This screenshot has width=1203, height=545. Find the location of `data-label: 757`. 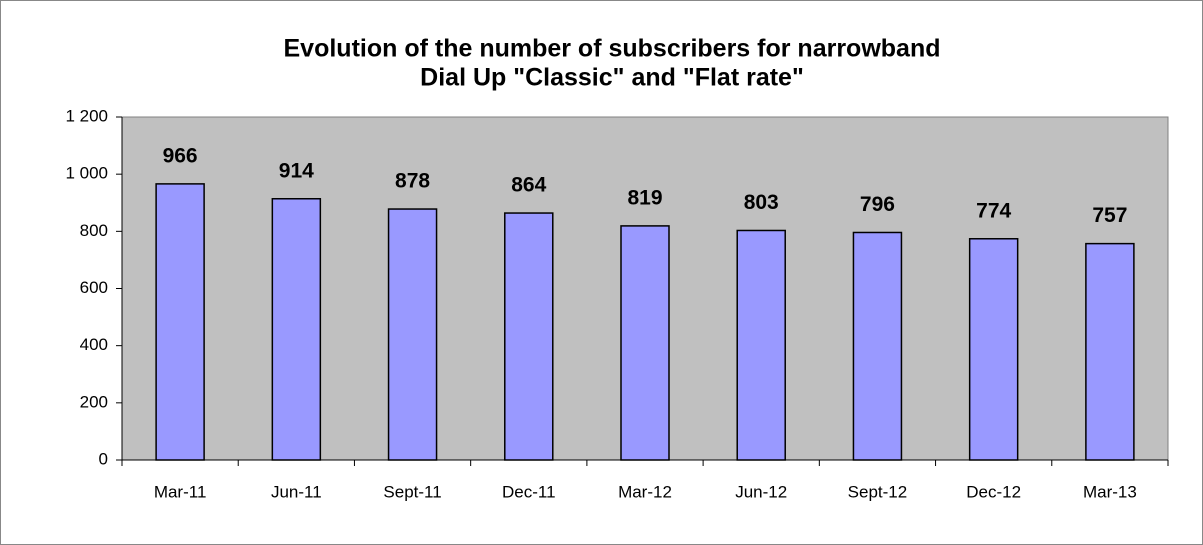

data-label: 757 is located at coordinates (1109, 215).